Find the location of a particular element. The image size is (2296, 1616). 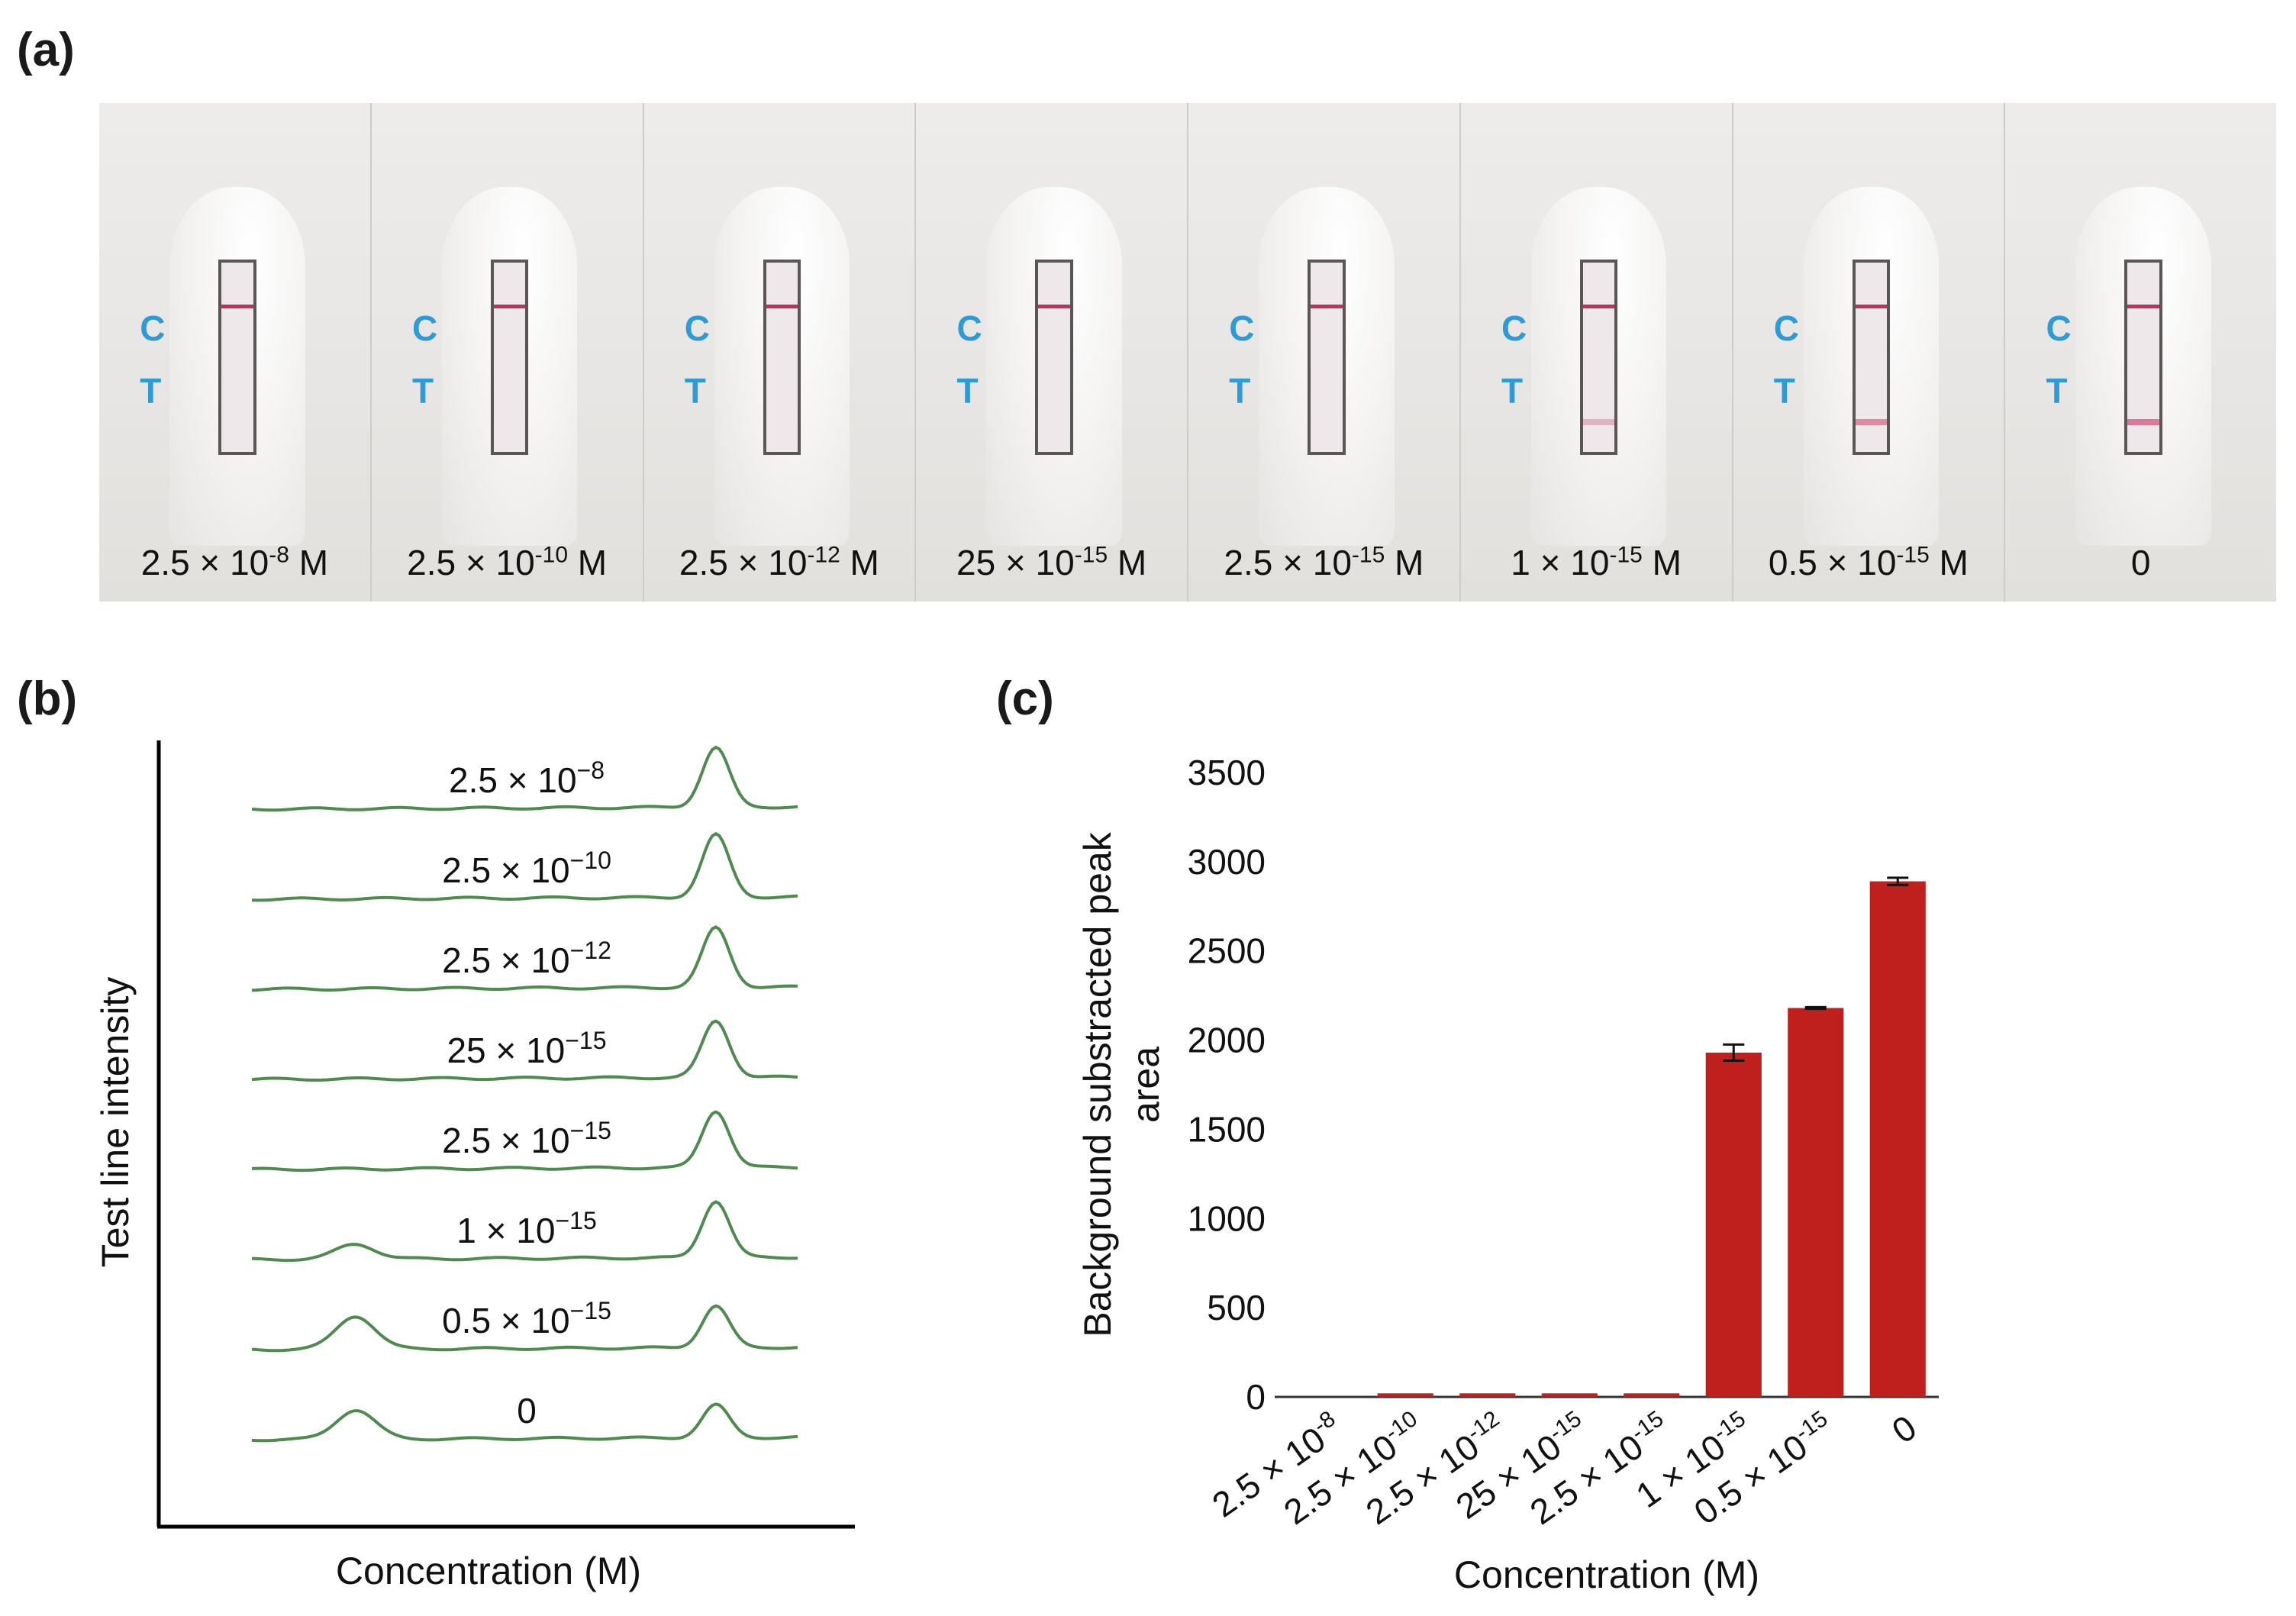

strip-cassette: C T 25 × 10-15 M is located at coordinates (1052, 352).